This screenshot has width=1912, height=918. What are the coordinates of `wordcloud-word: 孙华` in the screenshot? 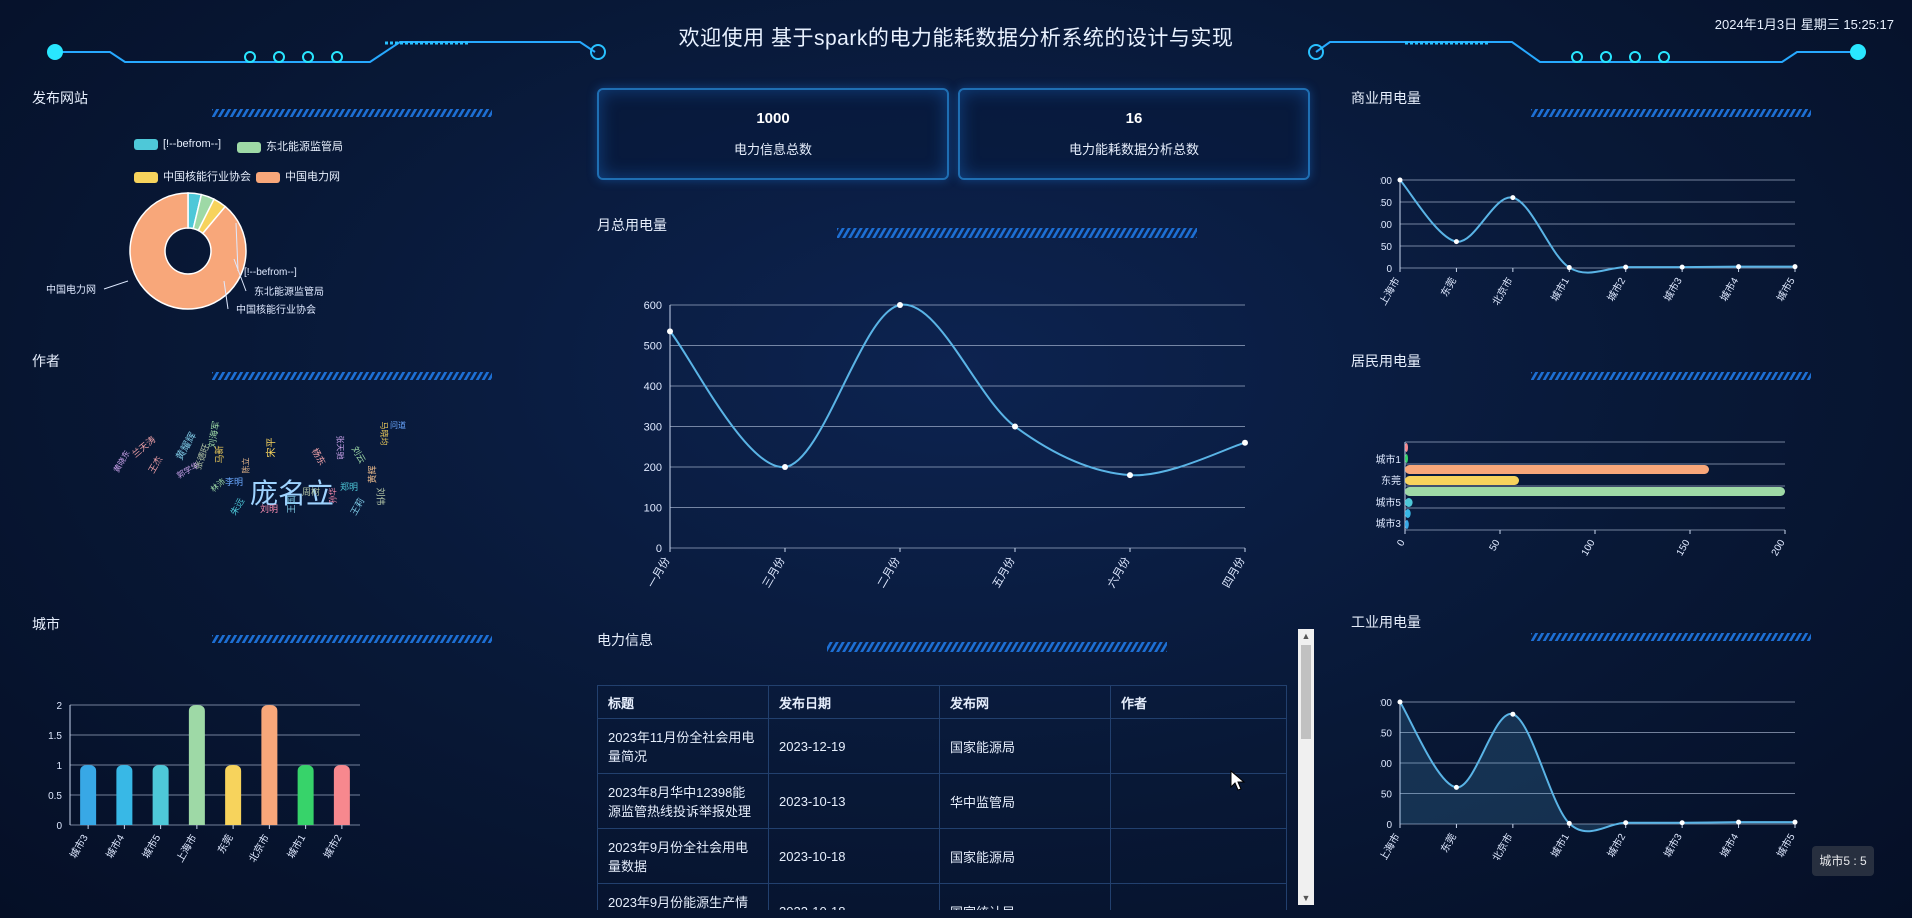 It's located at (333, 495).